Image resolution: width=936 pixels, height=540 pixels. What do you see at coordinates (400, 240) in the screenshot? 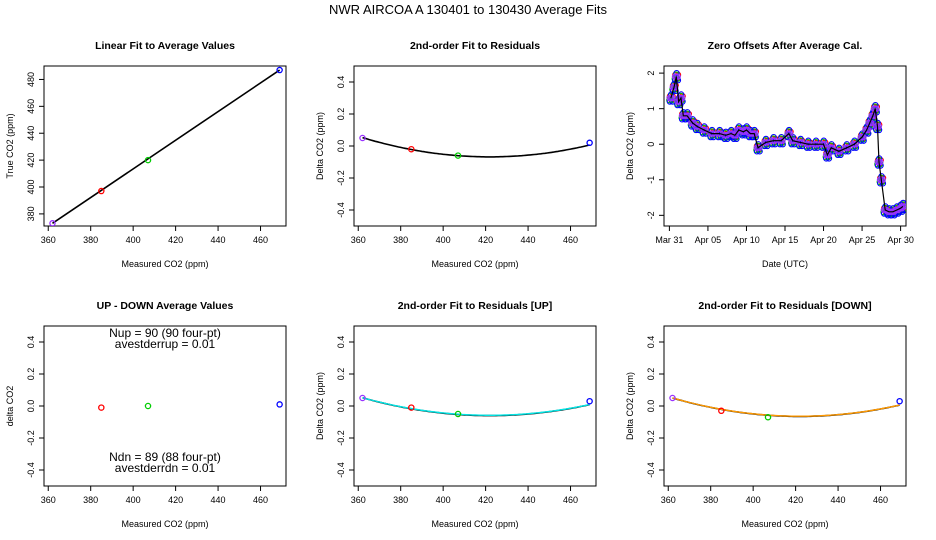
I see `x-tick-label: 380` at bounding box center [400, 240].